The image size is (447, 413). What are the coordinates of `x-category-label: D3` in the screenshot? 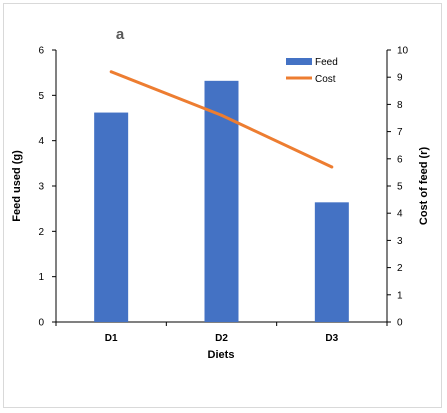 It's located at (331, 338).